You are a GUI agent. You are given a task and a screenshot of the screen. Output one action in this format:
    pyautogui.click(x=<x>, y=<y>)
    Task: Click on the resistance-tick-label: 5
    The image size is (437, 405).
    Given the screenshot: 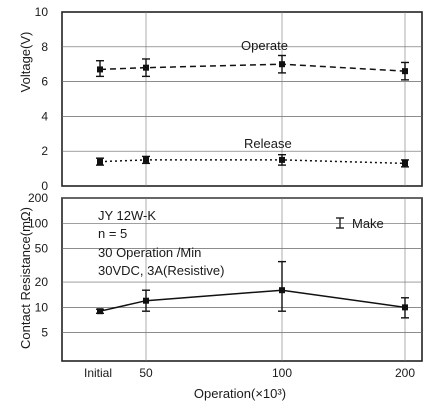 What is the action you would take?
    pyautogui.click(x=44, y=333)
    